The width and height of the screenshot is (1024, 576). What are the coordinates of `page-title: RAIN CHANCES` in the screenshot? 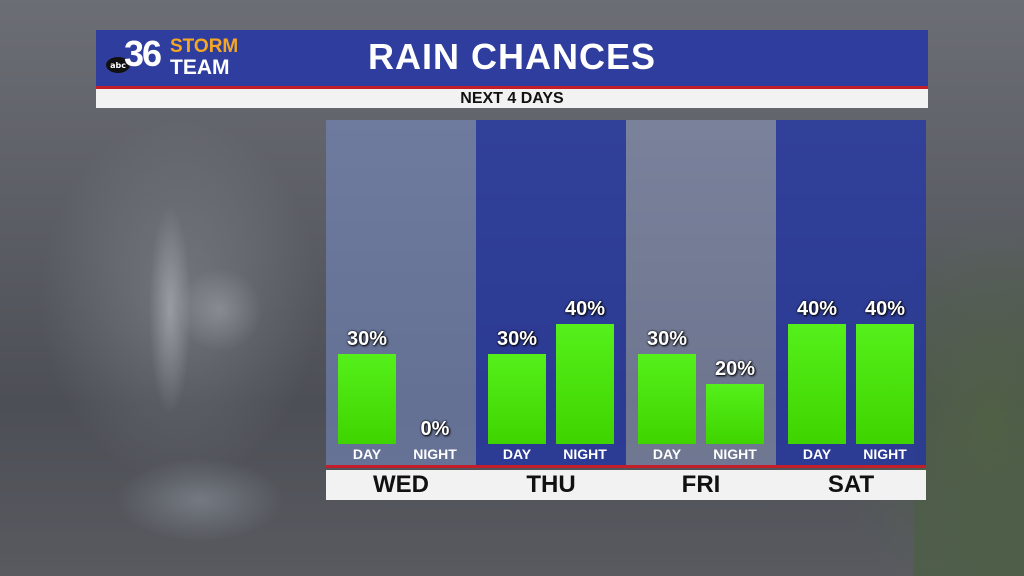 It's located at (511, 56).